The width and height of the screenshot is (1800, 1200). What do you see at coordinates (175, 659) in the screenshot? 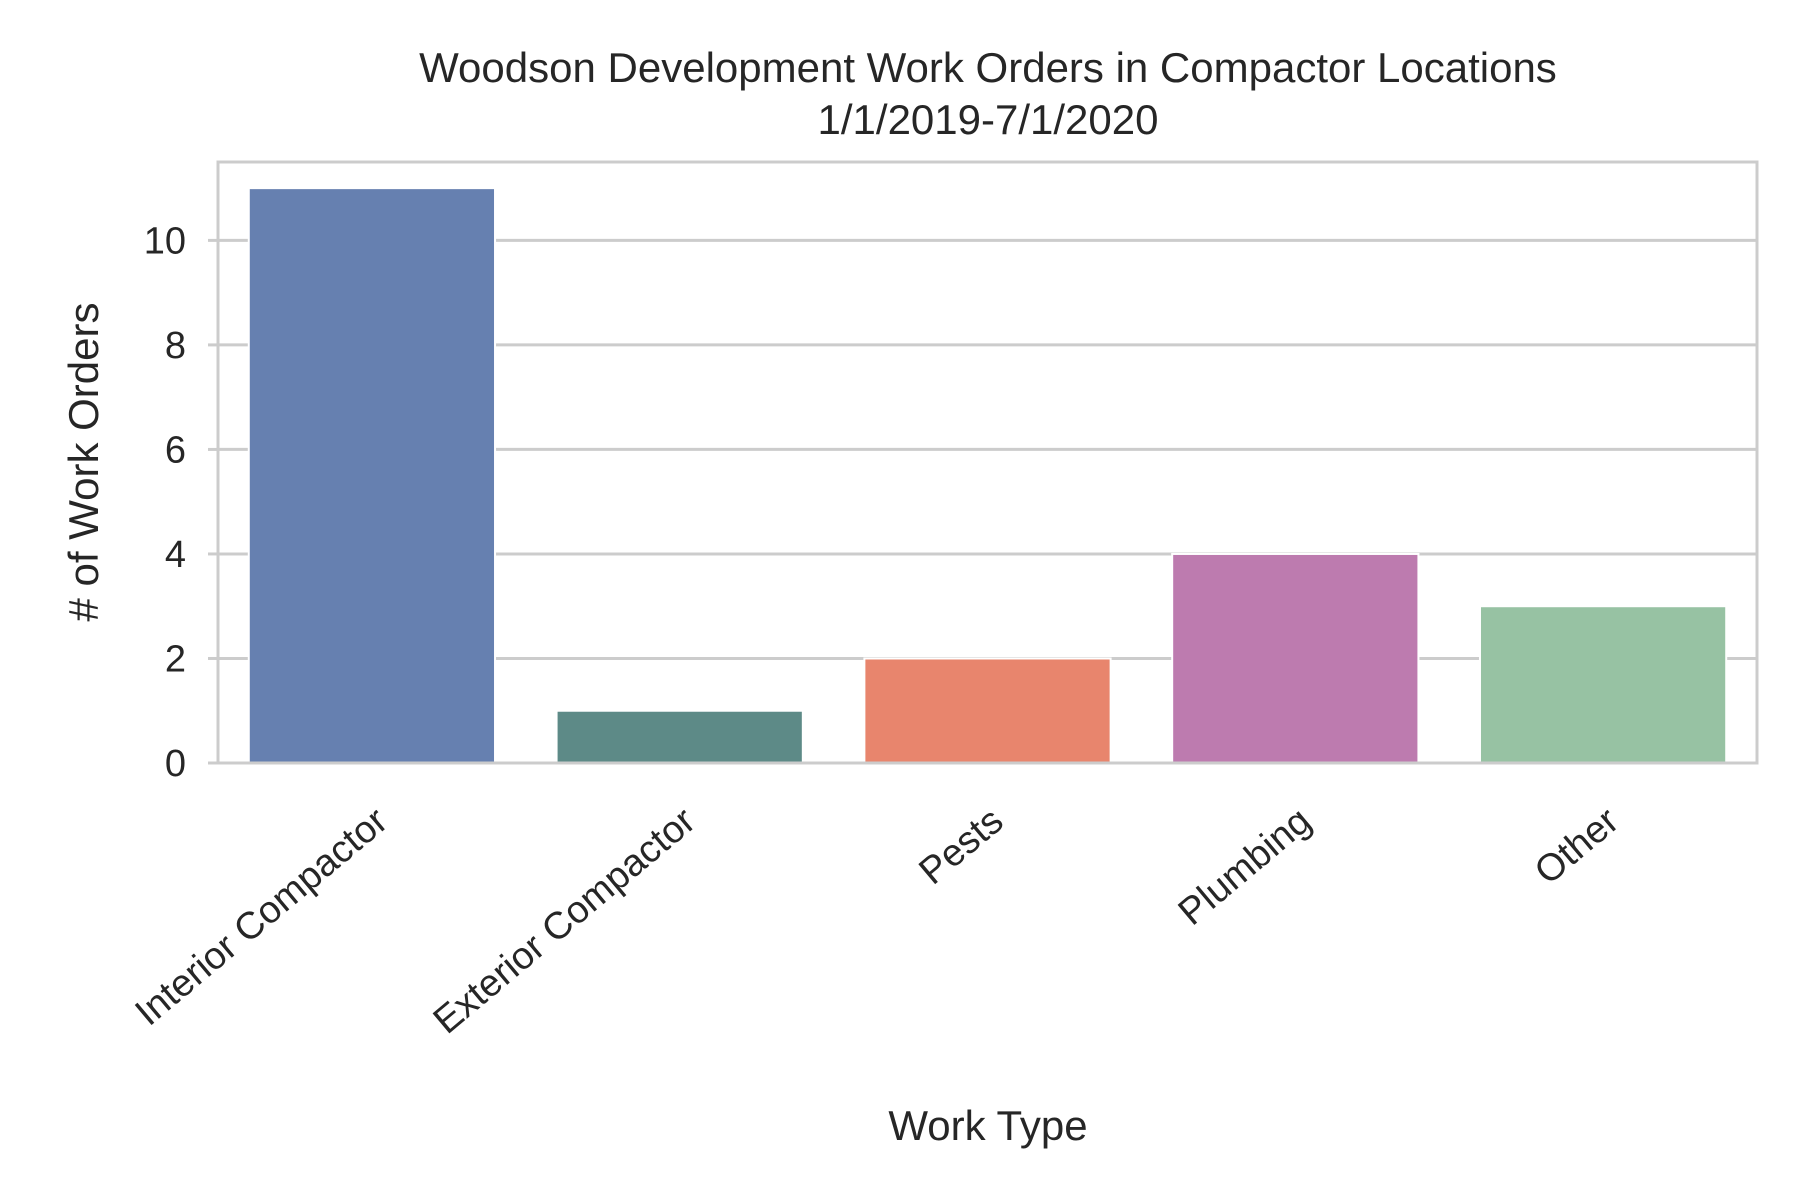
I see `y-tick-label: 2` at bounding box center [175, 659].